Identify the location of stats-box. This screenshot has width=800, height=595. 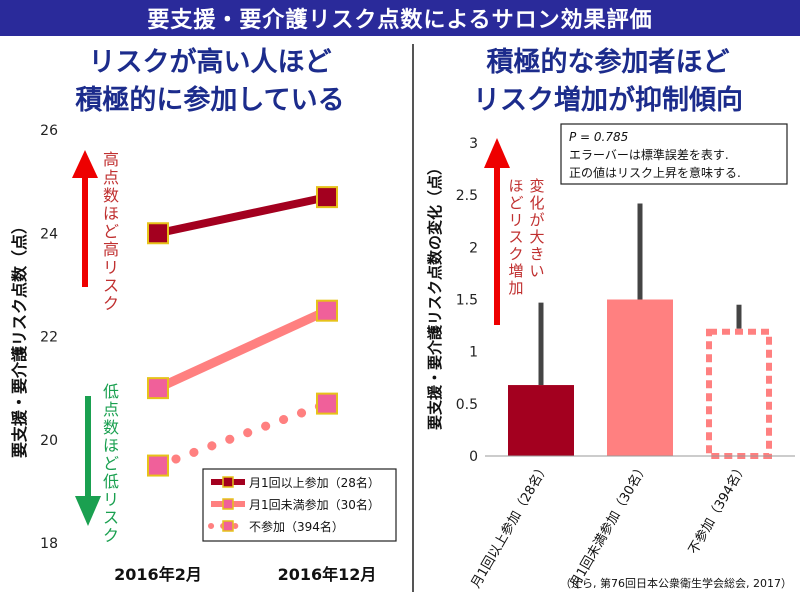
(674, 154).